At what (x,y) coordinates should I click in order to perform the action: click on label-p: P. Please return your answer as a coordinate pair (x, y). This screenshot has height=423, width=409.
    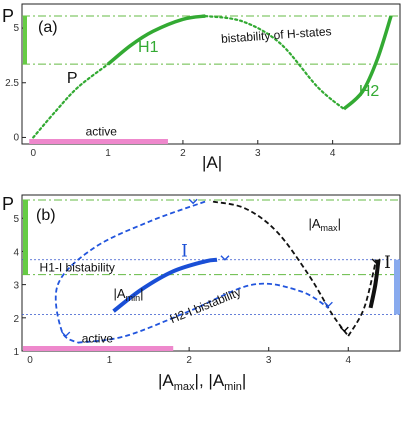
    Looking at the image, I should click on (72, 78).